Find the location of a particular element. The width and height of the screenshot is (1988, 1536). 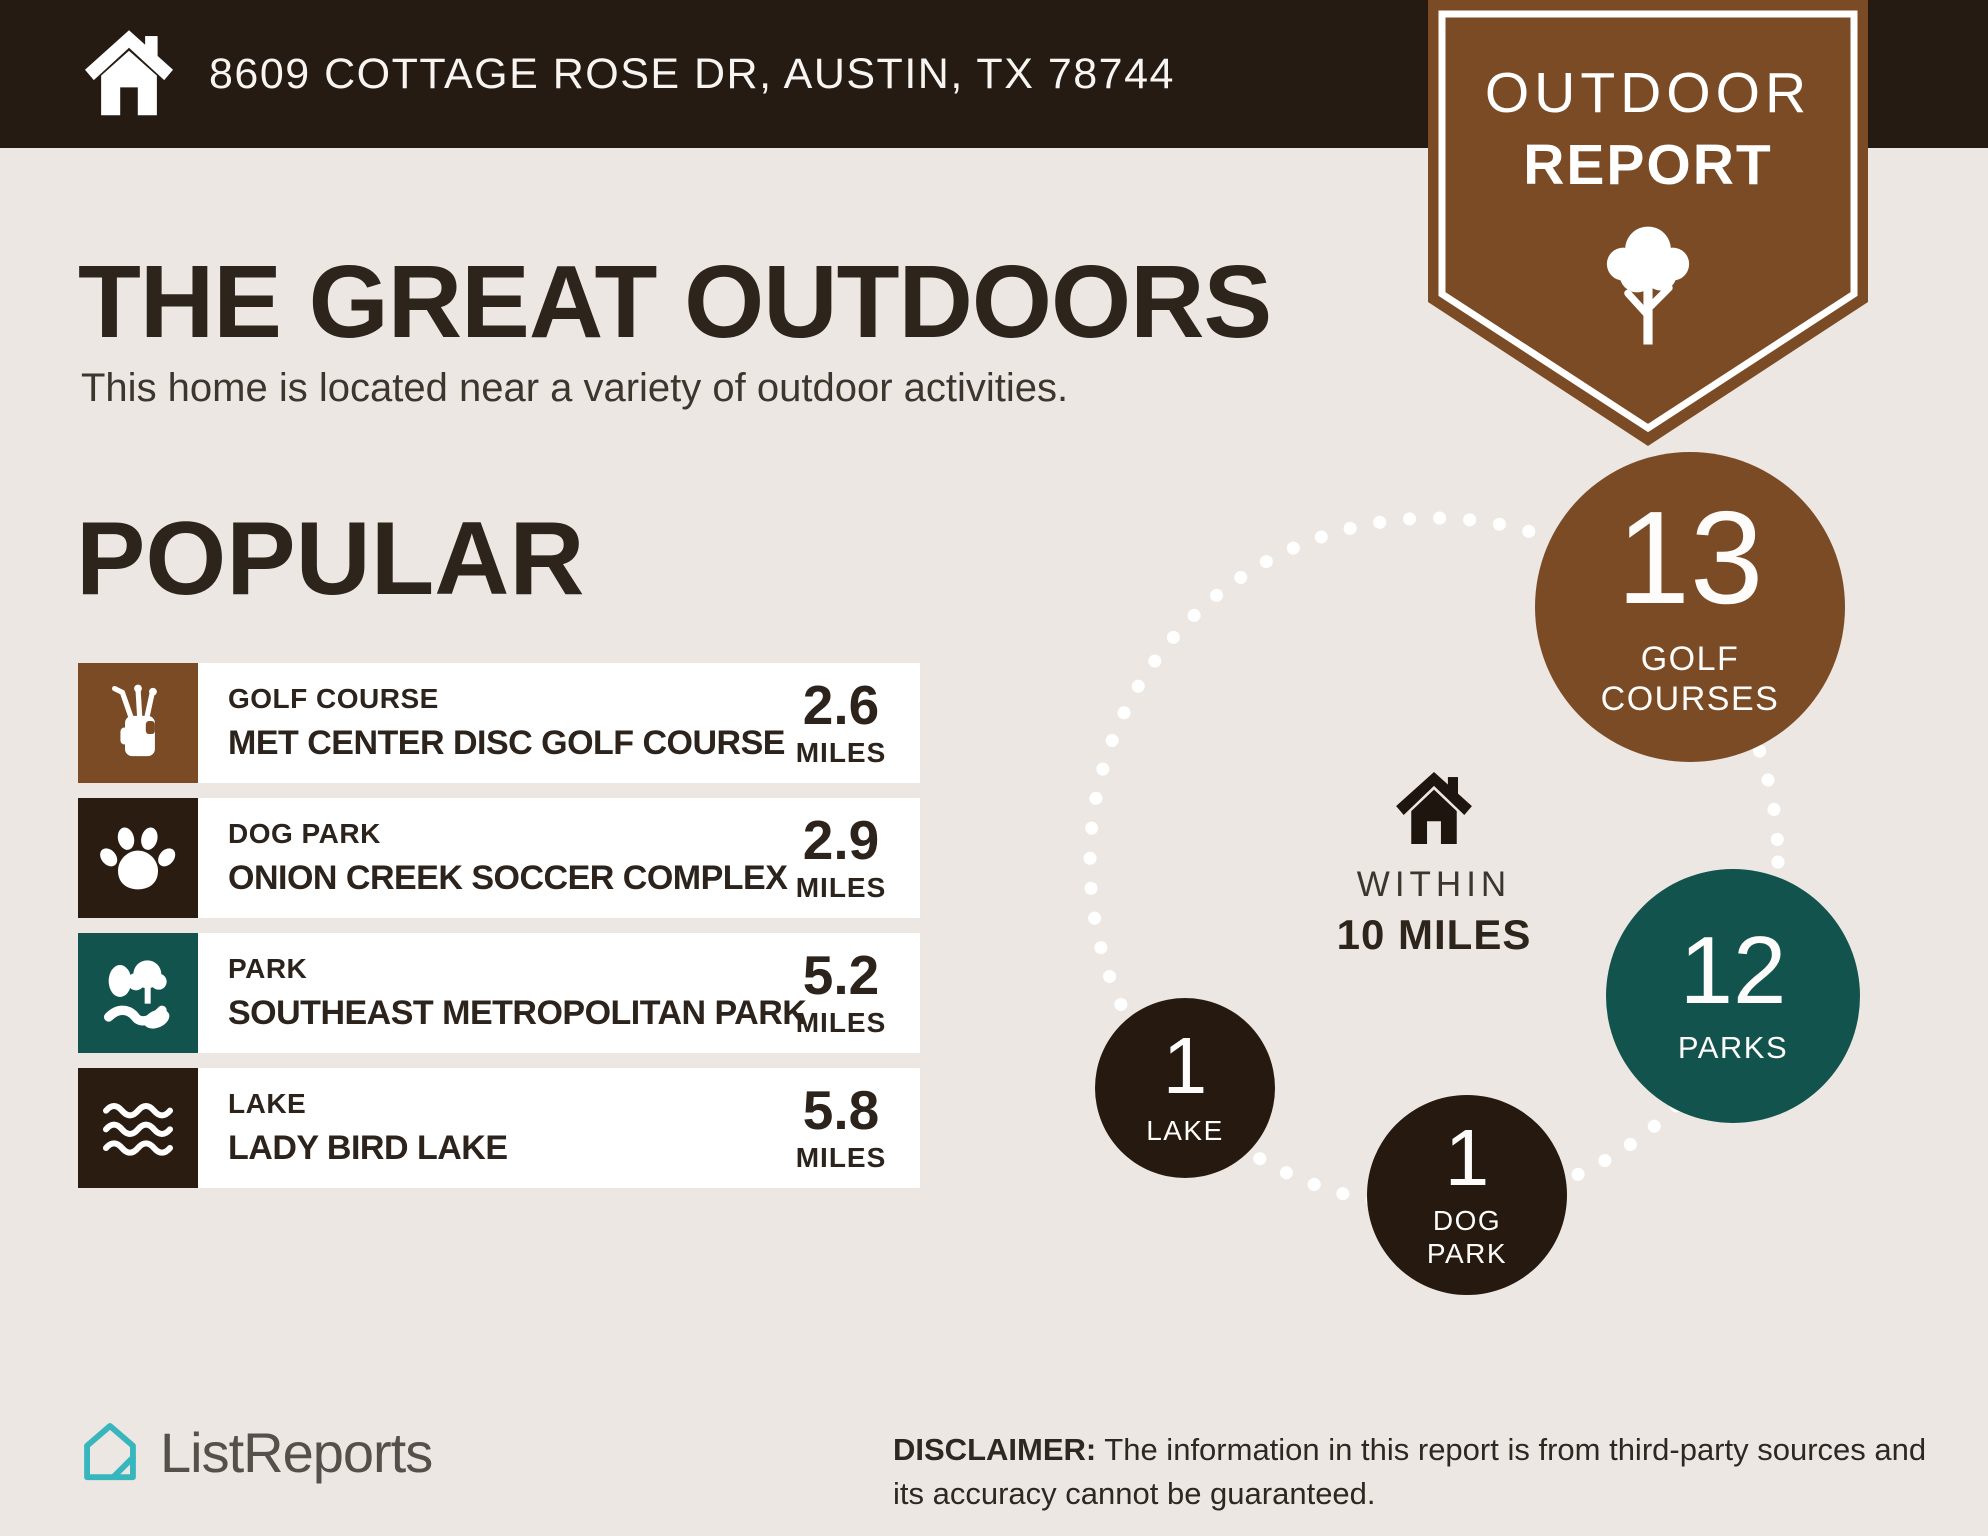

home-icon is located at coordinates (129, 74).